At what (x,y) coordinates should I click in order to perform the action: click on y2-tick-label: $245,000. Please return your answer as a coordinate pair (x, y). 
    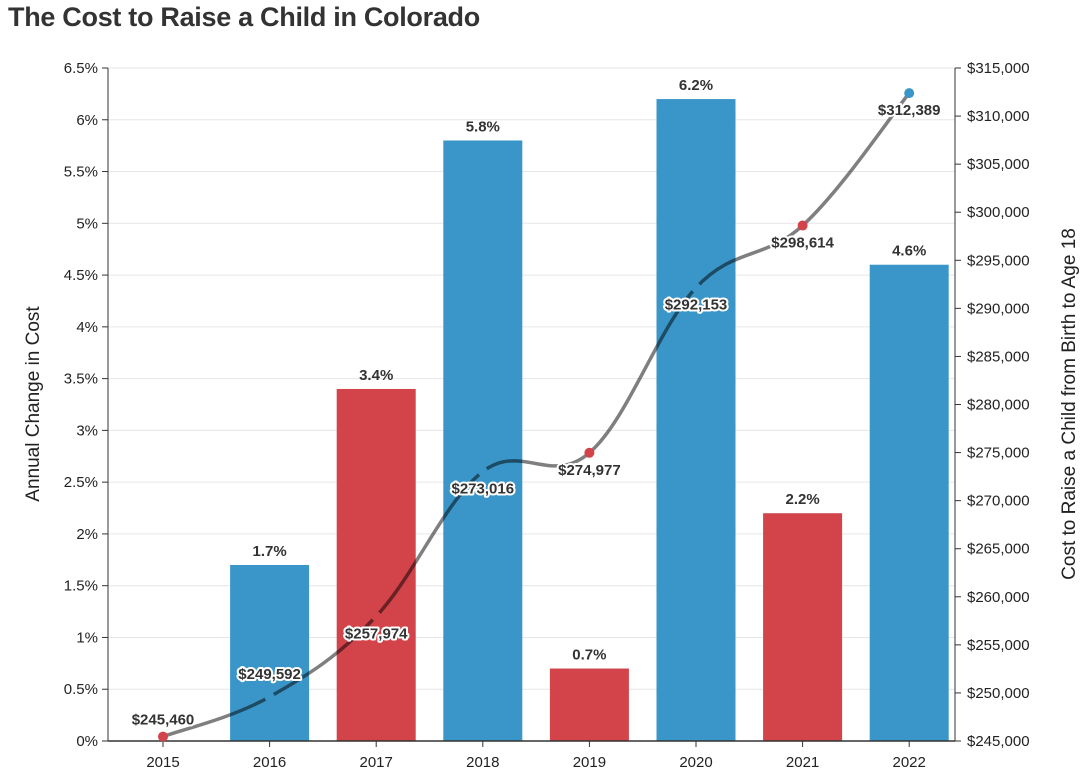
    Looking at the image, I should click on (998, 741).